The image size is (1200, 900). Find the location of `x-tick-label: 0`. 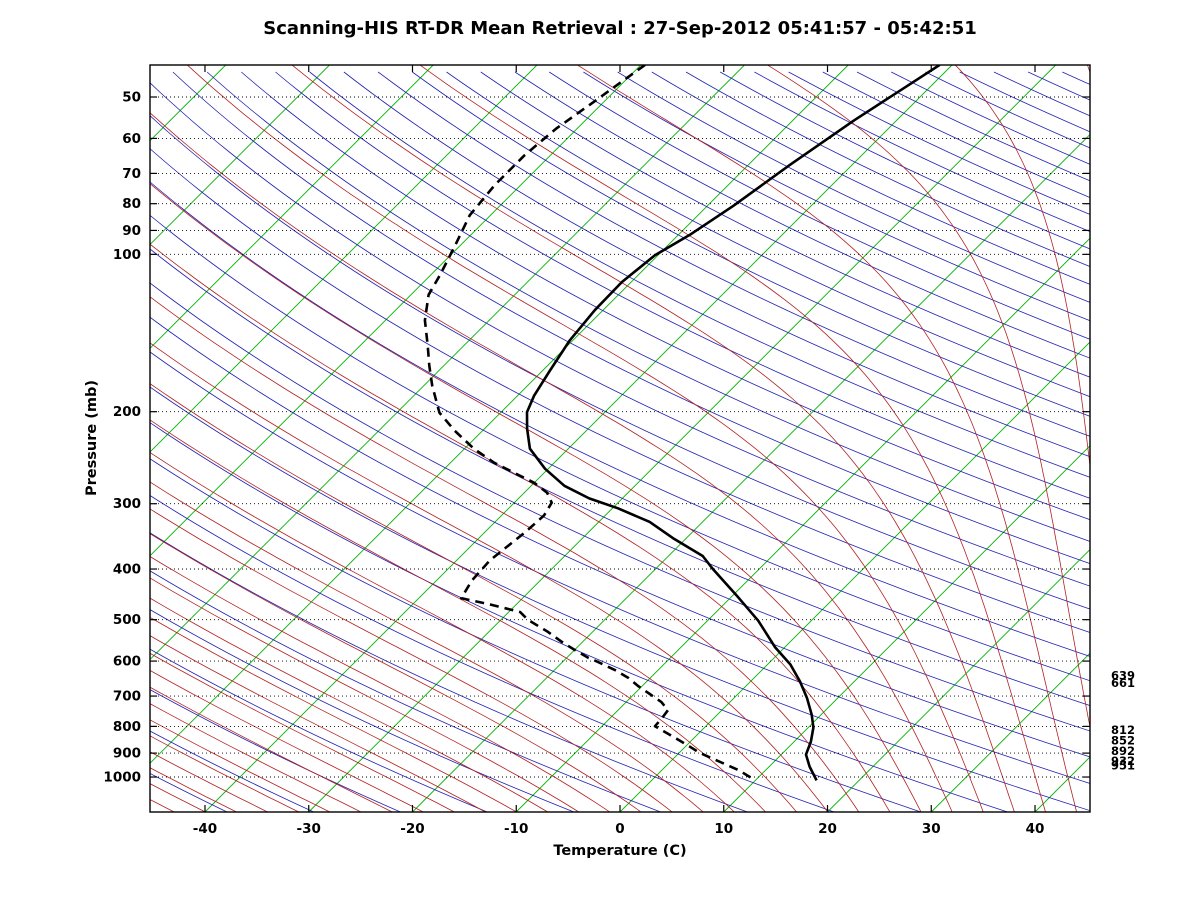

x-tick-label: 0 is located at coordinates (619, 829).